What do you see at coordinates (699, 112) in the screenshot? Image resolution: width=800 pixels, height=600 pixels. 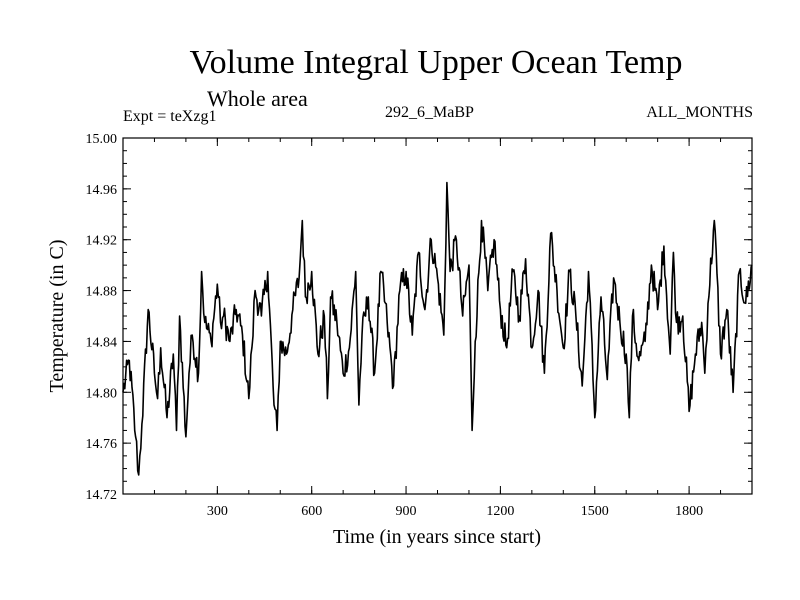 I see `months-label: ALL_MONTHS` at bounding box center [699, 112].